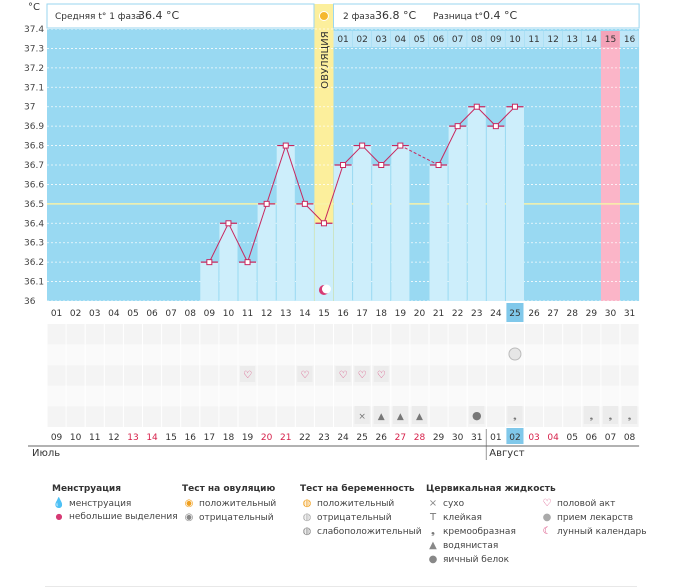  What do you see at coordinates (158, 15) in the screenshot?
I see `phase1-value: 36.4 °C` at bounding box center [158, 15].